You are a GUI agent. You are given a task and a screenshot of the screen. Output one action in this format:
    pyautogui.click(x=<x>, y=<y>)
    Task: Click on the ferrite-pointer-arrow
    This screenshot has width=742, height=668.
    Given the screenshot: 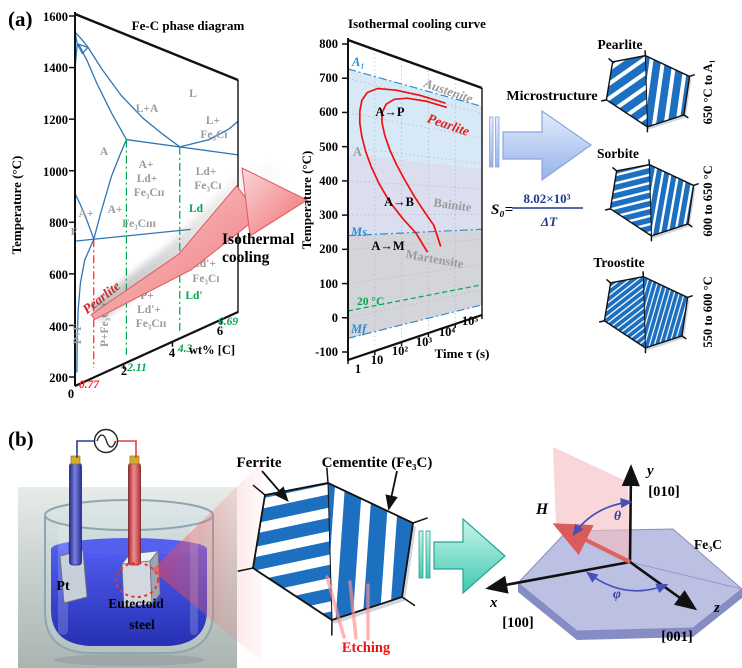 What is the action you would take?
    pyautogui.click(x=275, y=486)
    